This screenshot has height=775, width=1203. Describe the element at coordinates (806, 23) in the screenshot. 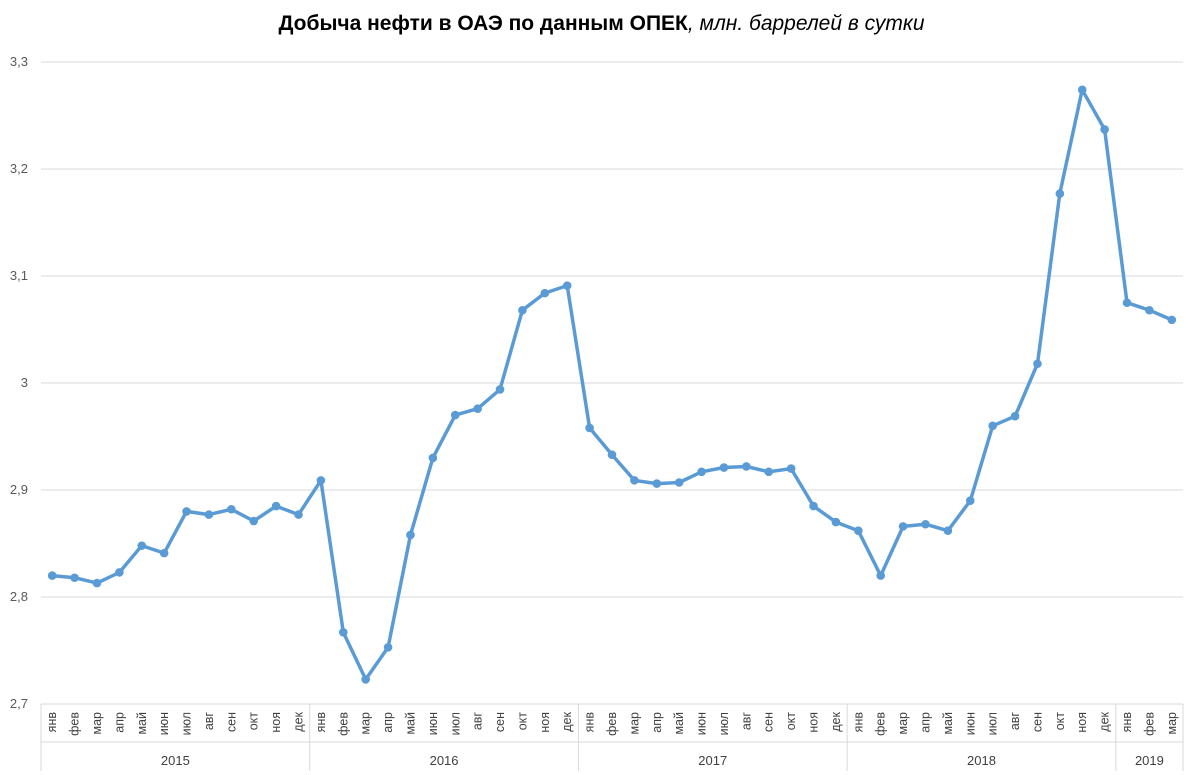

I see `chart-title-unit: , млн. баррелей в сутки` at that location.